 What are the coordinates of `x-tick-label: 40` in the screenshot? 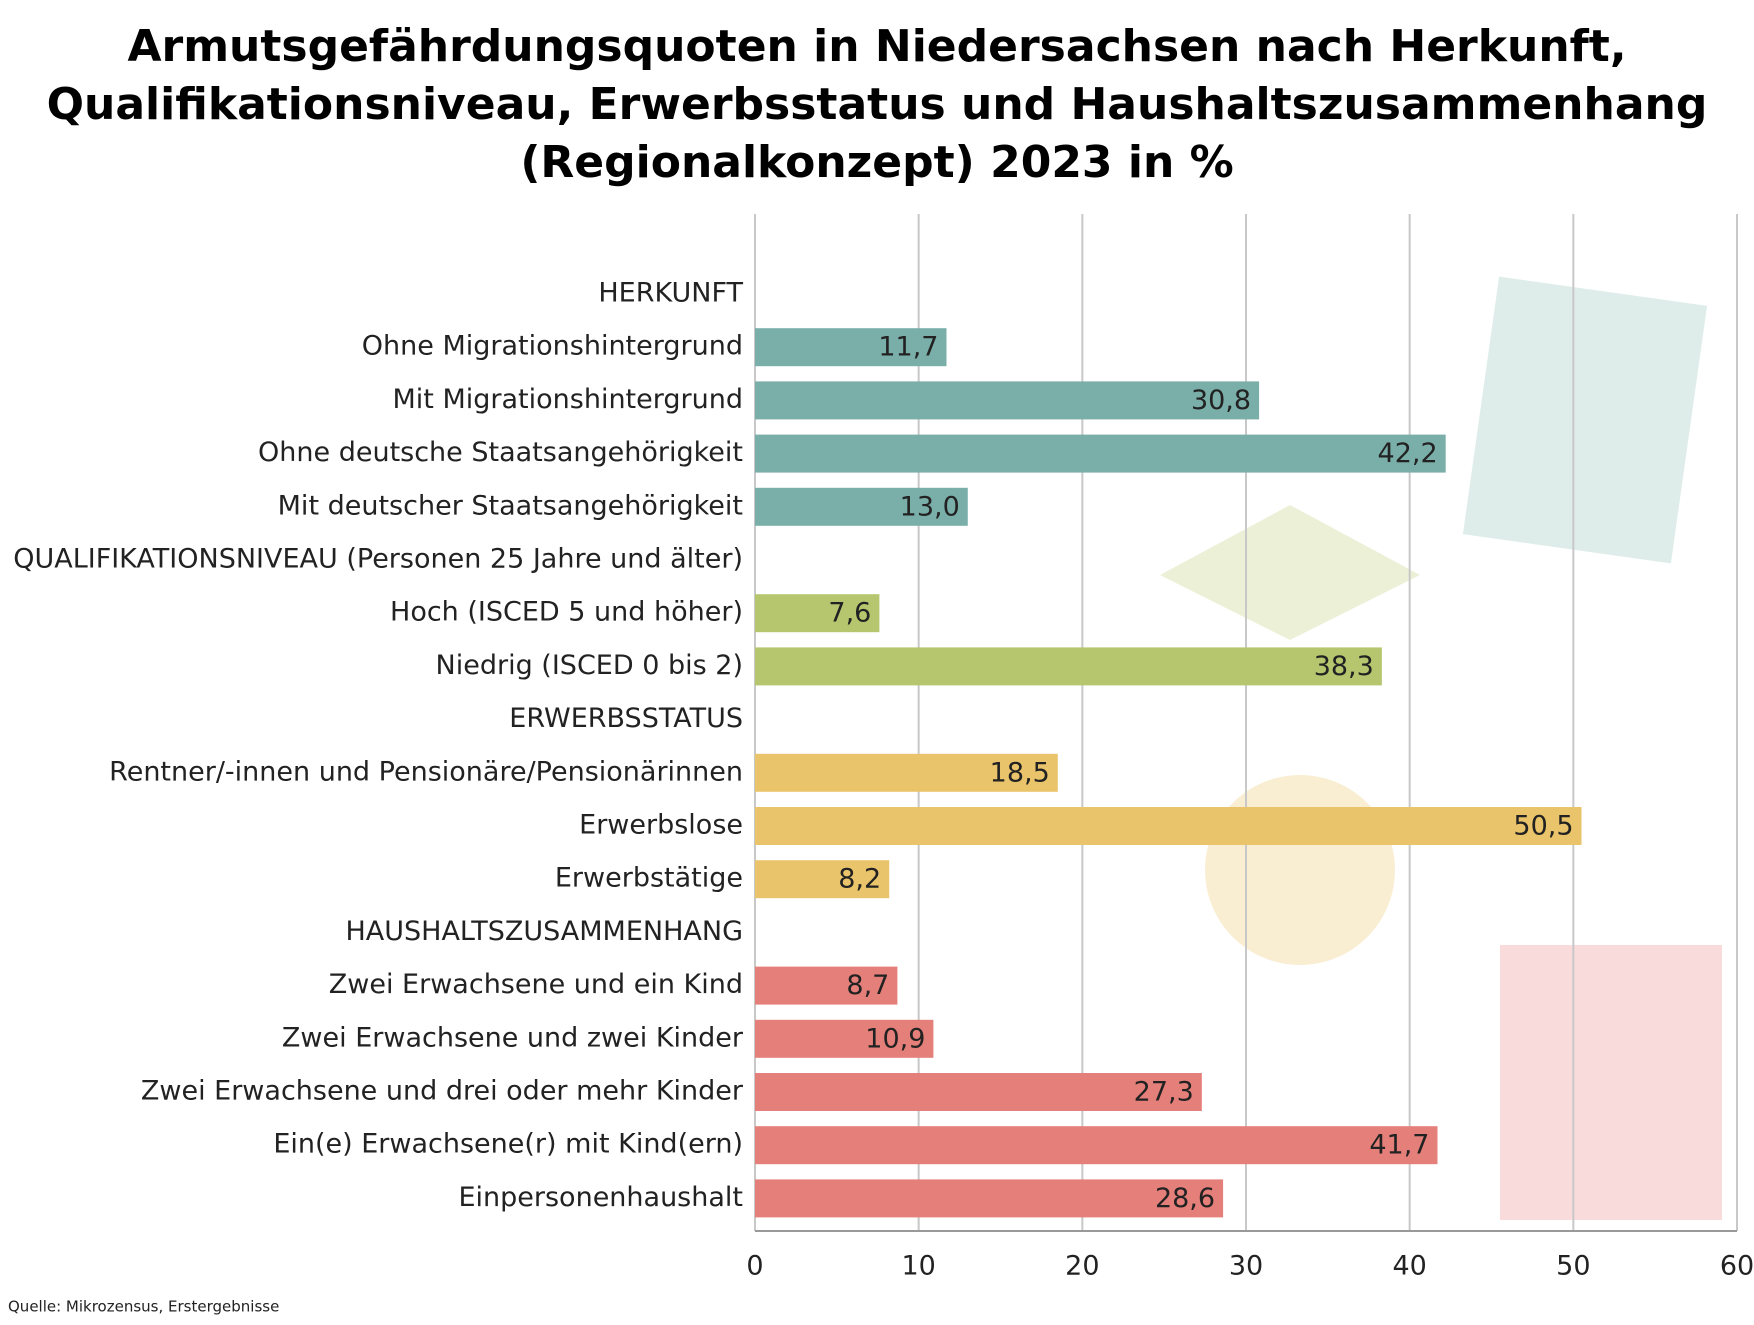 It's located at (1409, 1266).